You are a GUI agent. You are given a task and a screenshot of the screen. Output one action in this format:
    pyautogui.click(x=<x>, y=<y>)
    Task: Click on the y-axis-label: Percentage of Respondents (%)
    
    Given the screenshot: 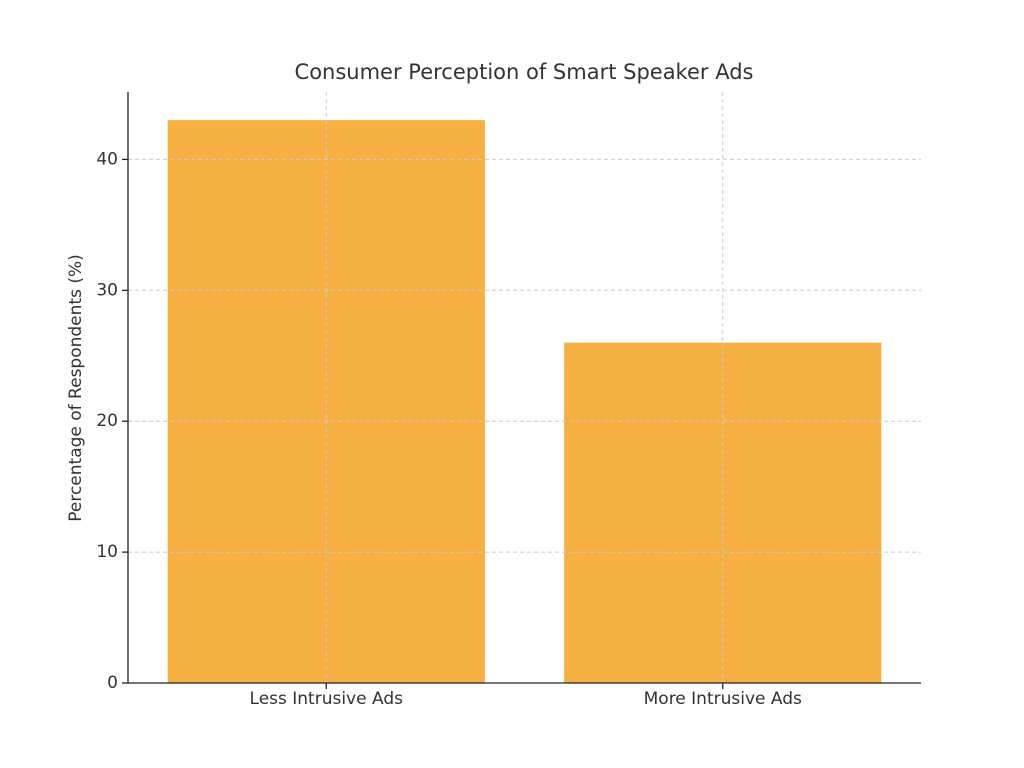 What is the action you would take?
    pyautogui.click(x=76, y=388)
    